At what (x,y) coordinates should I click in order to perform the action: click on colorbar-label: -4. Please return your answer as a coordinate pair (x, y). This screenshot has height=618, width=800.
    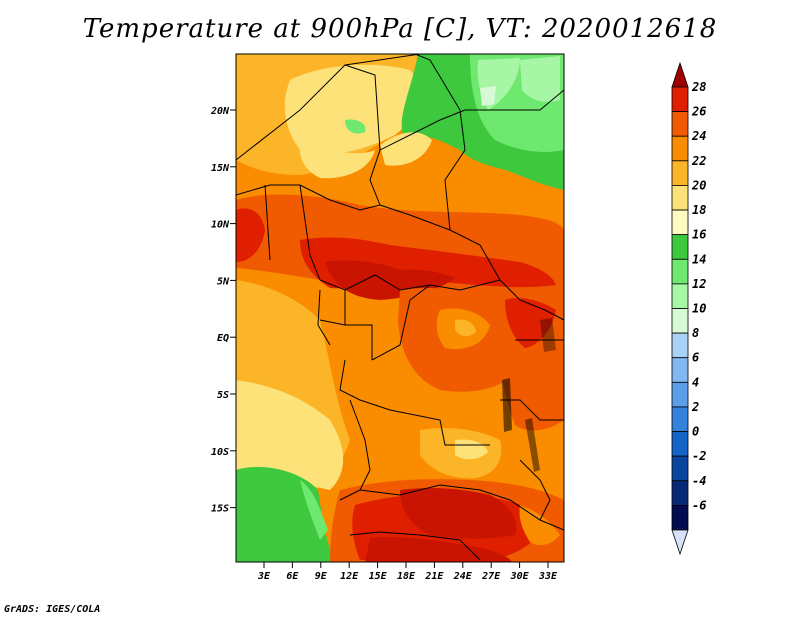
    Looking at the image, I should click on (699, 481).